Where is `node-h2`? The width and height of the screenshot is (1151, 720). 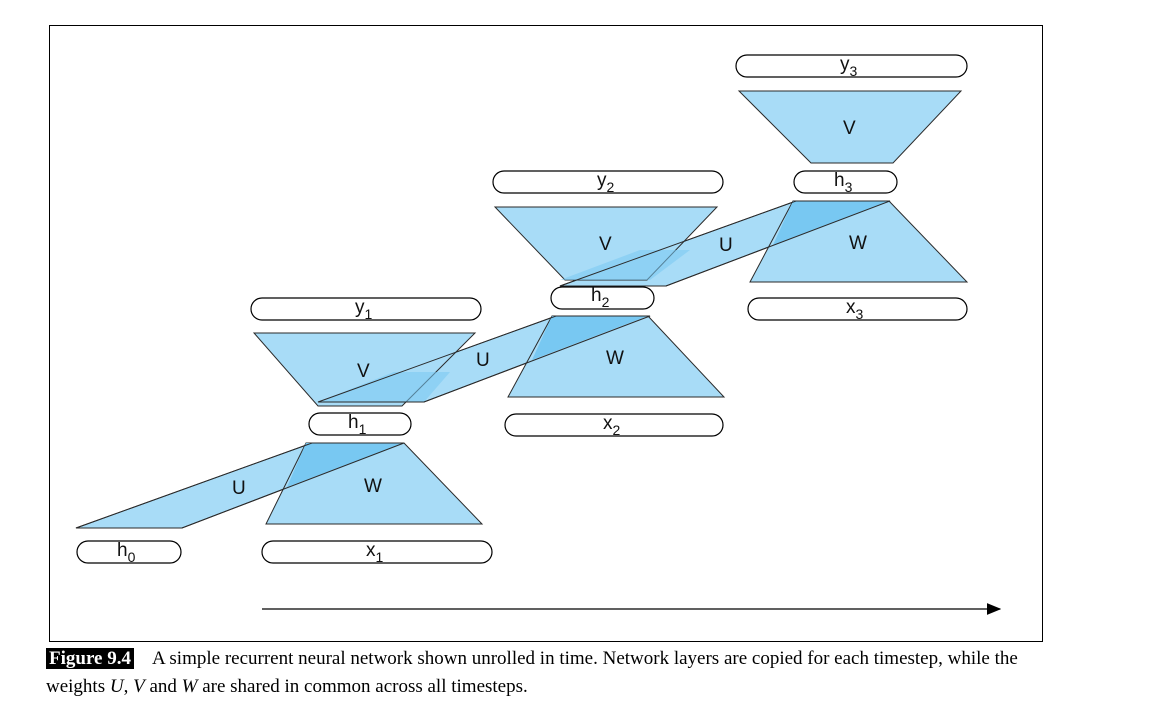
node-h2 is located at coordinates (602, 298).